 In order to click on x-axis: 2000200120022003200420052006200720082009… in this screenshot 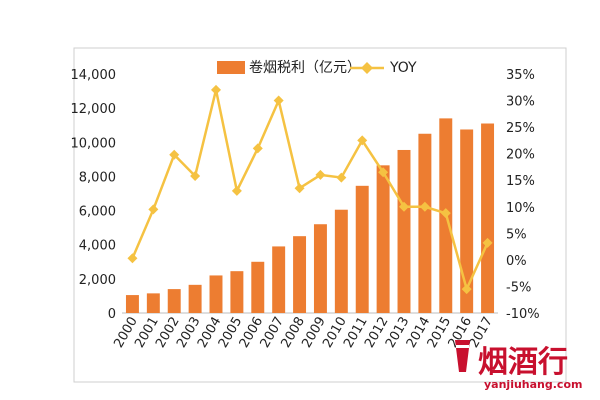, I will do `click(303, 333)`.